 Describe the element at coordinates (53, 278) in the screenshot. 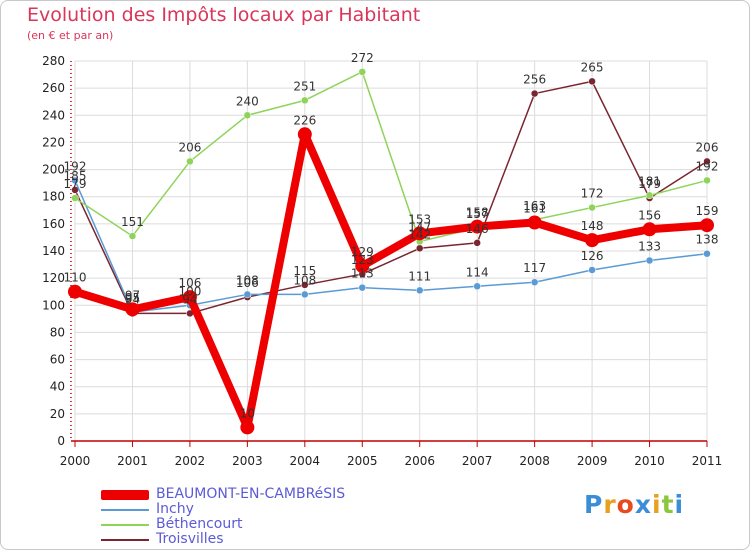

I see `y-tick-label-120: 120` at that location.